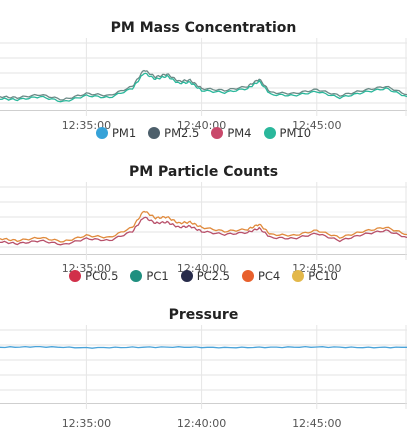  What do you see at coordinates (239, 133) in the screenshot?
I see `legend-label: PM4` at bounding box center [239, 133].